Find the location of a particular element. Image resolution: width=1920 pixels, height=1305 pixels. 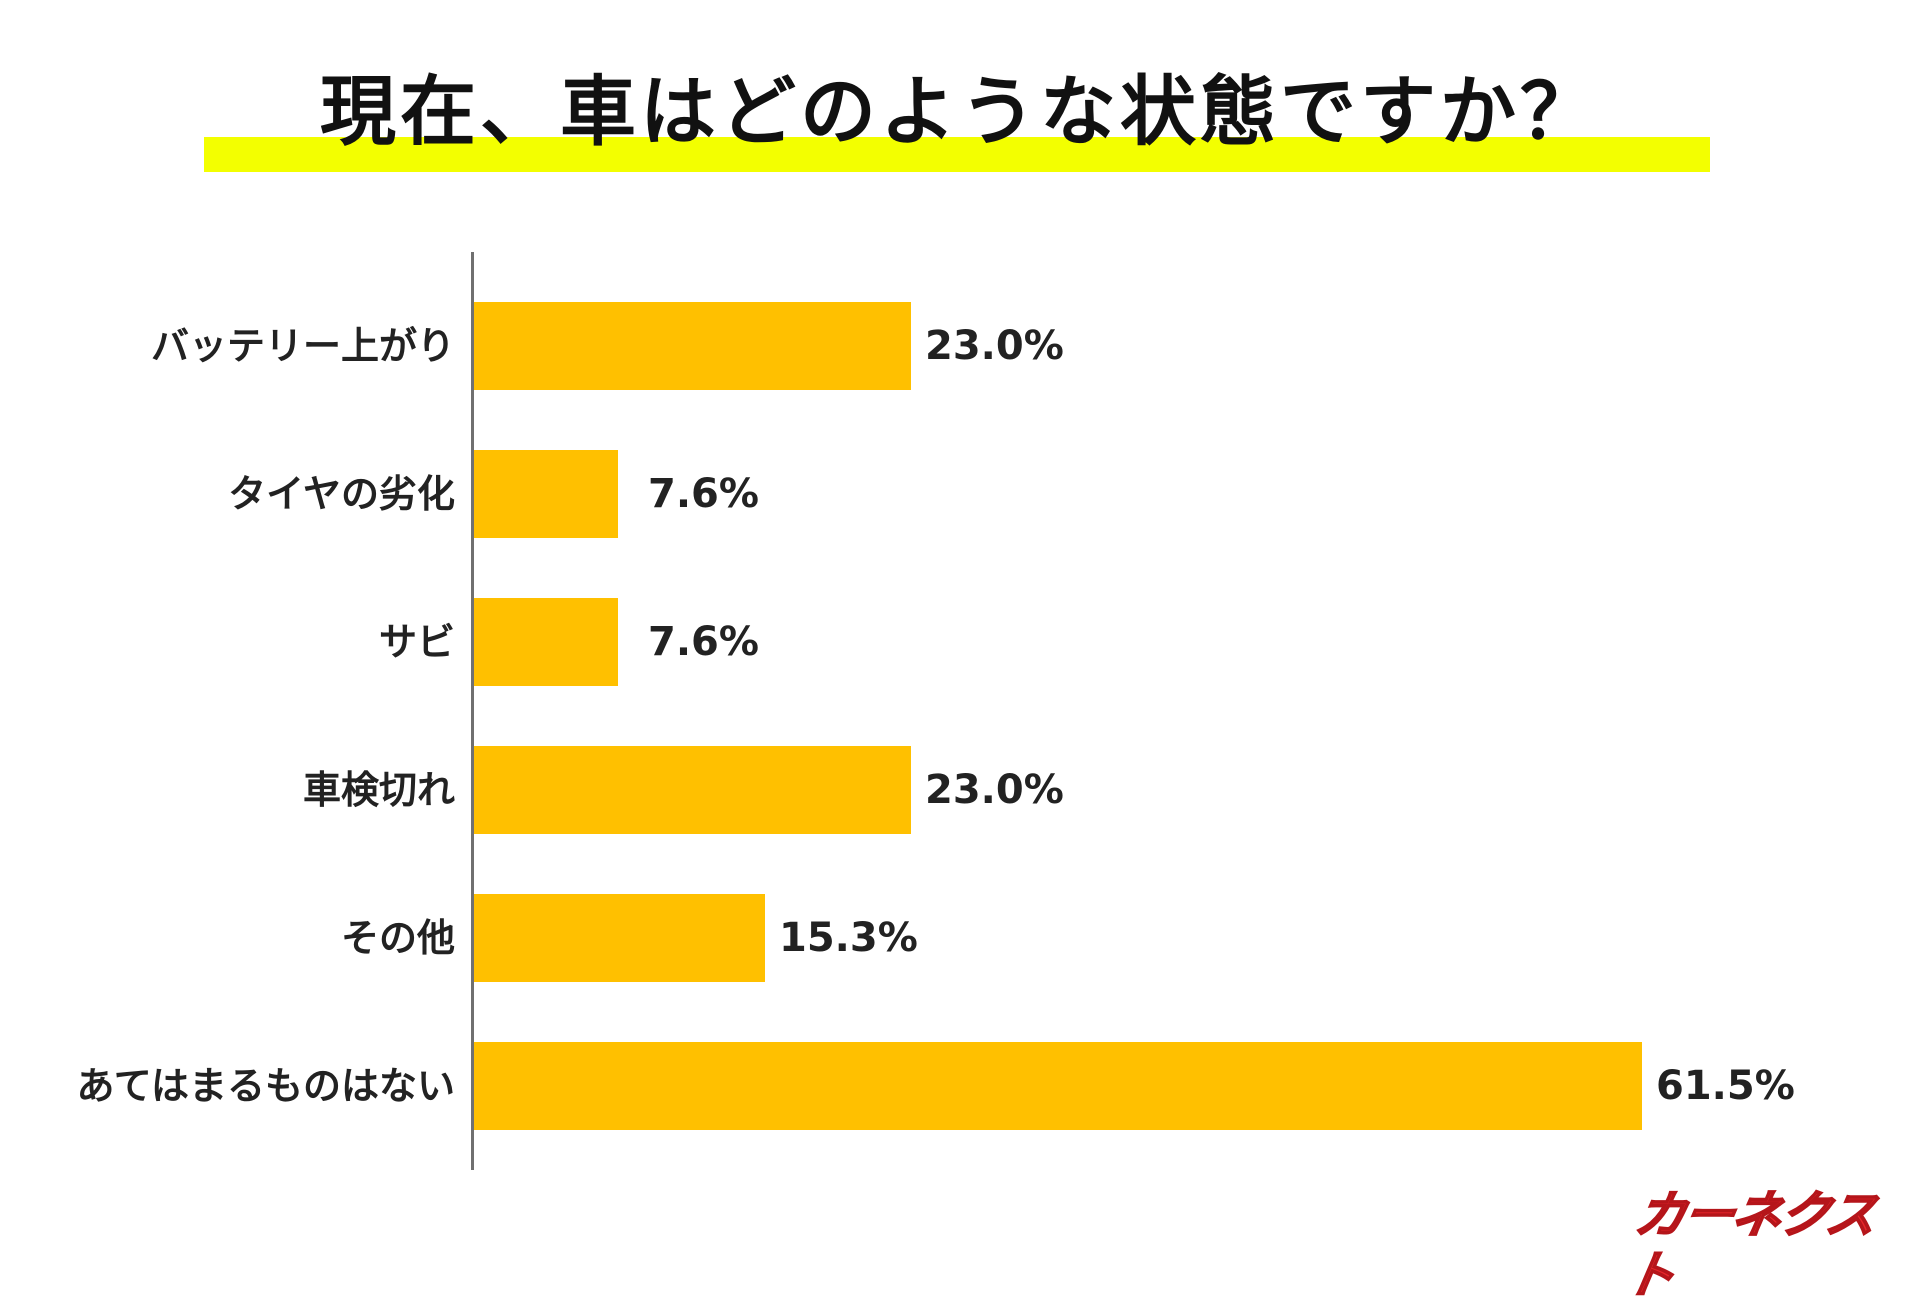

bar-row: バッテリー上がり 23.0% is located at coordinates (960, 346).